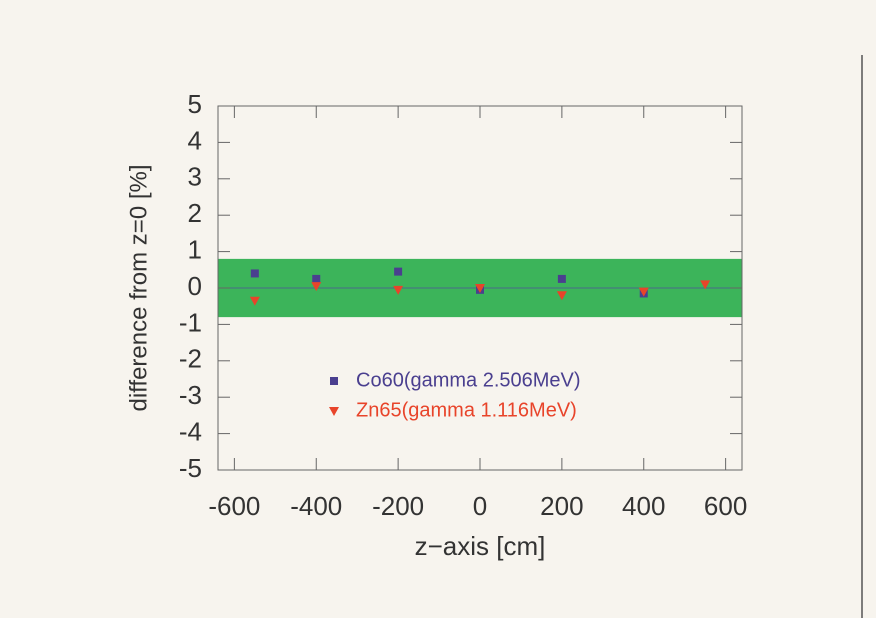 This screenshot has width=876, height=618. Describe the element at coordinates (195, 213) in the screenshot. I see `y-tick-label: 2` at that location.